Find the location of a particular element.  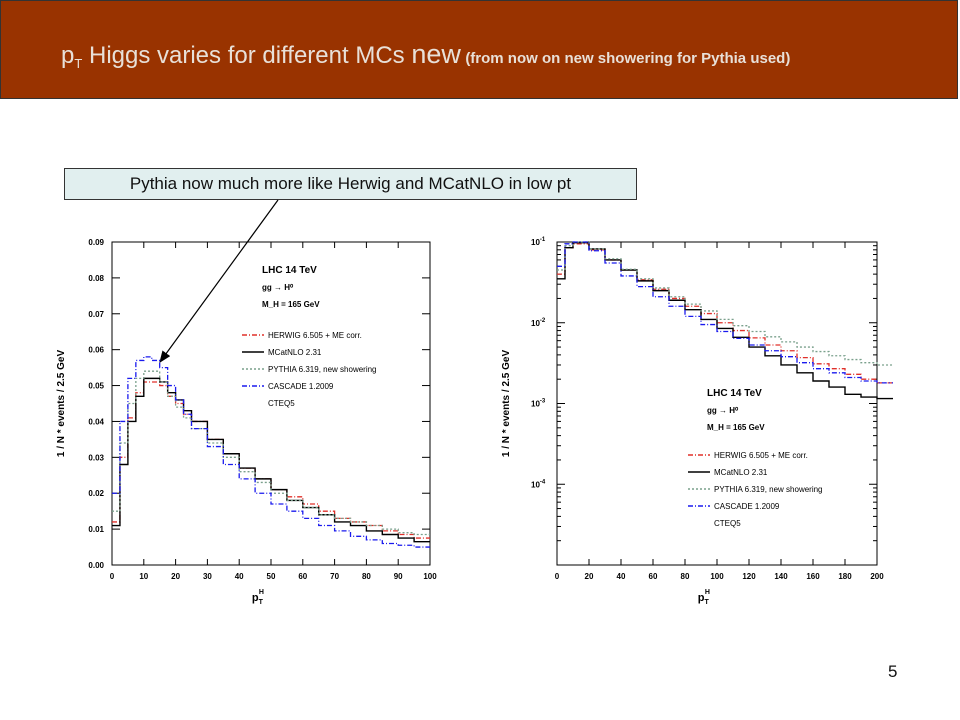

y-tick-exponent: -4 is located at coordinates (543, 482).